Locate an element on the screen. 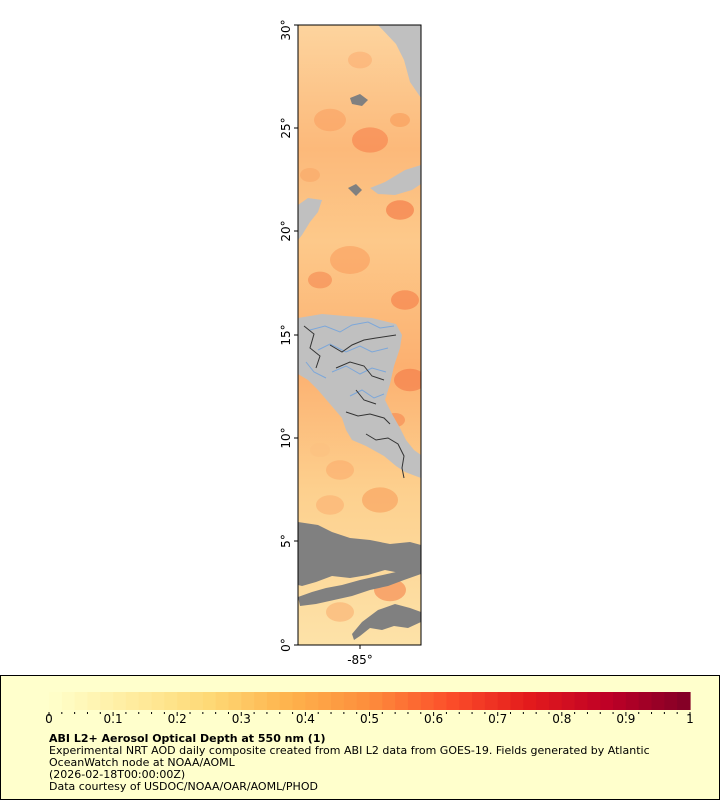 The image size is (720, 800). lat-tick-20: 20° is located at coordinates (286, 230).